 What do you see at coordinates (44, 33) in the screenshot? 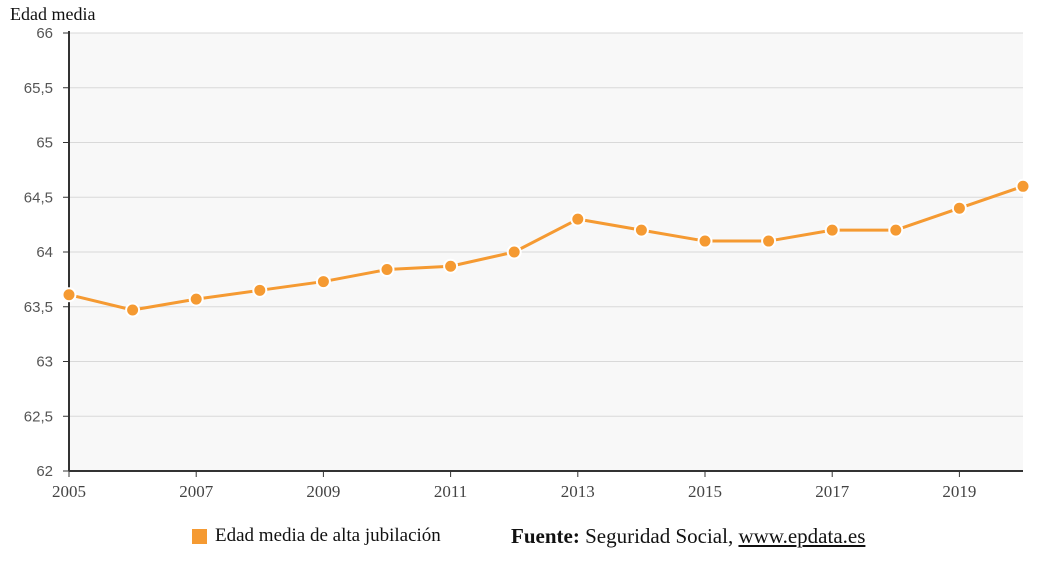
I see `y-tick-label: 66` at bounding box center [44, 33].